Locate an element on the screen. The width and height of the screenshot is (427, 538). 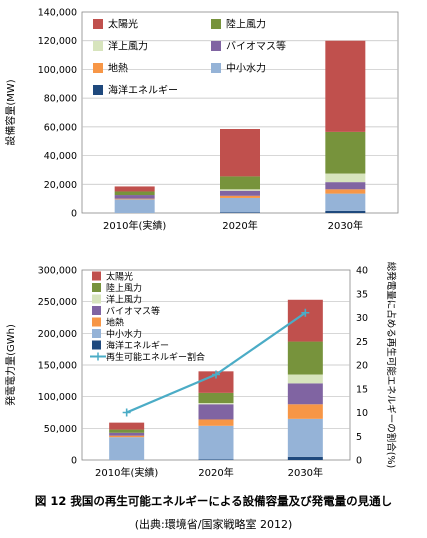
capacity-y-tick-label: 40,000 is located at coordinates (60, 156).